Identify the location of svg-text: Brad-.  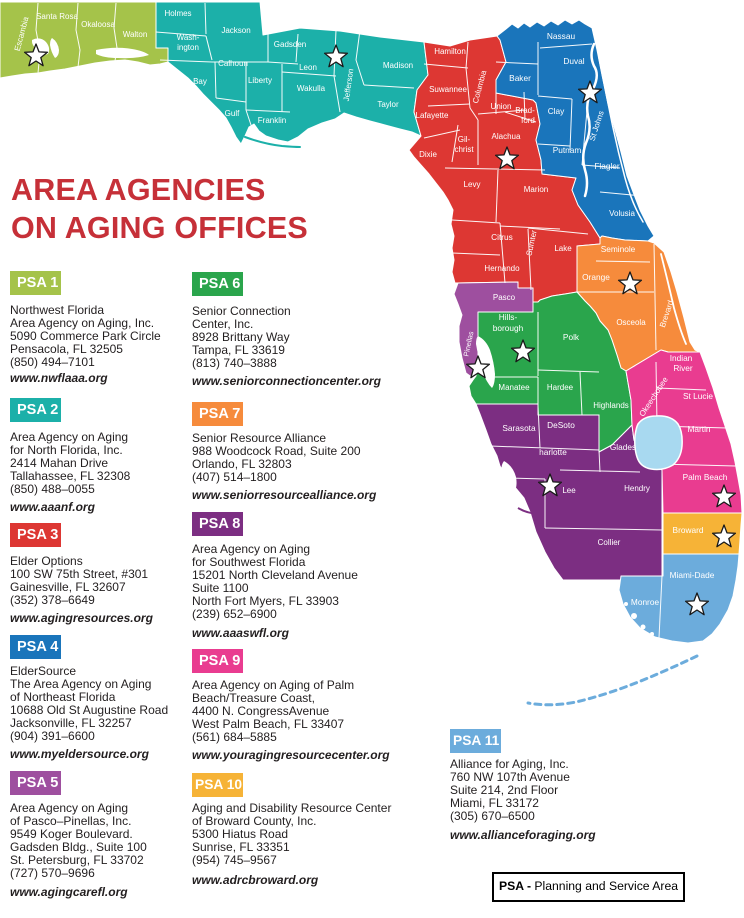
(525, 110).